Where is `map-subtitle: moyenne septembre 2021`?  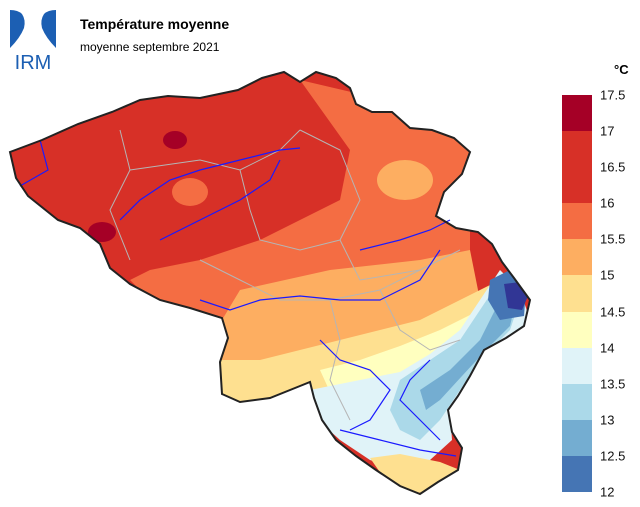
map-subtitle: moyenne septembre 2021 is located at coordinates (150, 47).